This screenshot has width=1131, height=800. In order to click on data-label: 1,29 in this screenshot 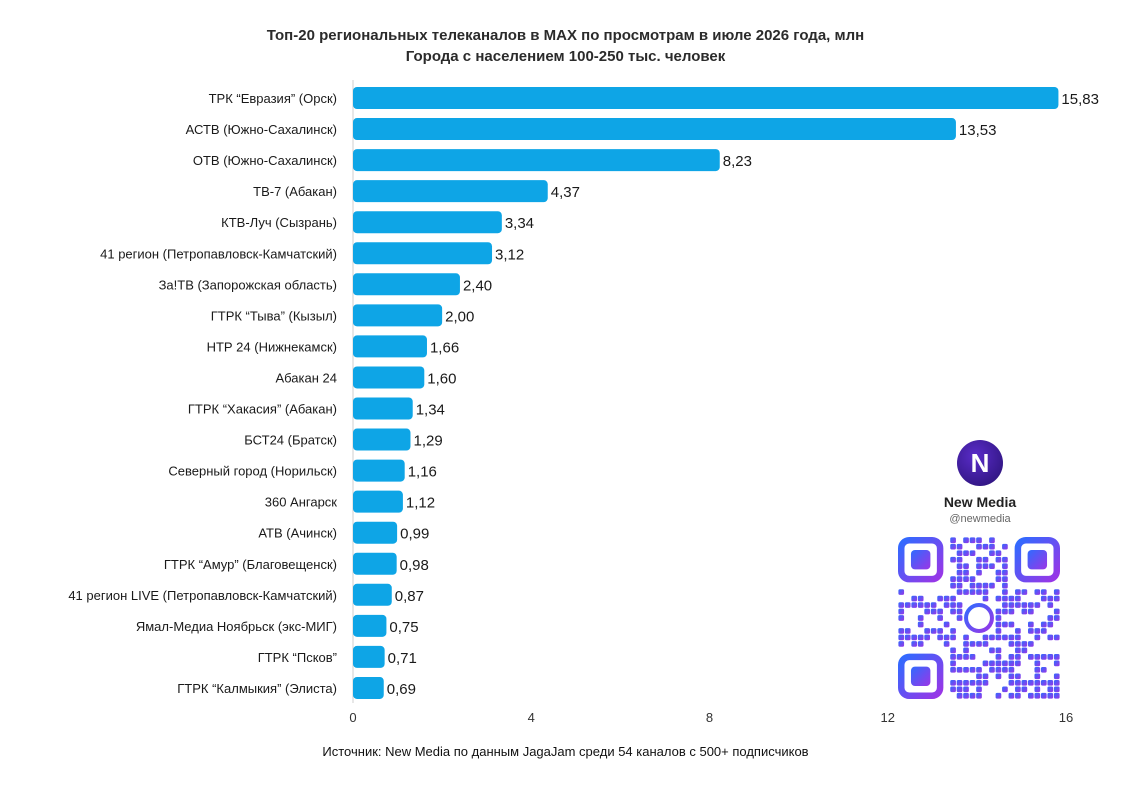, I will do `click(427, 441)`.